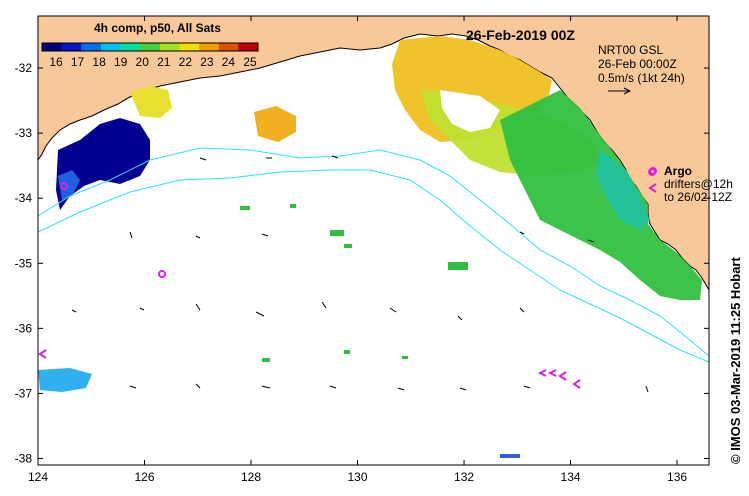  Describe the element at coordinates (56, 62) in the screenshot. I see `legend-tick-label: 16` at that location.